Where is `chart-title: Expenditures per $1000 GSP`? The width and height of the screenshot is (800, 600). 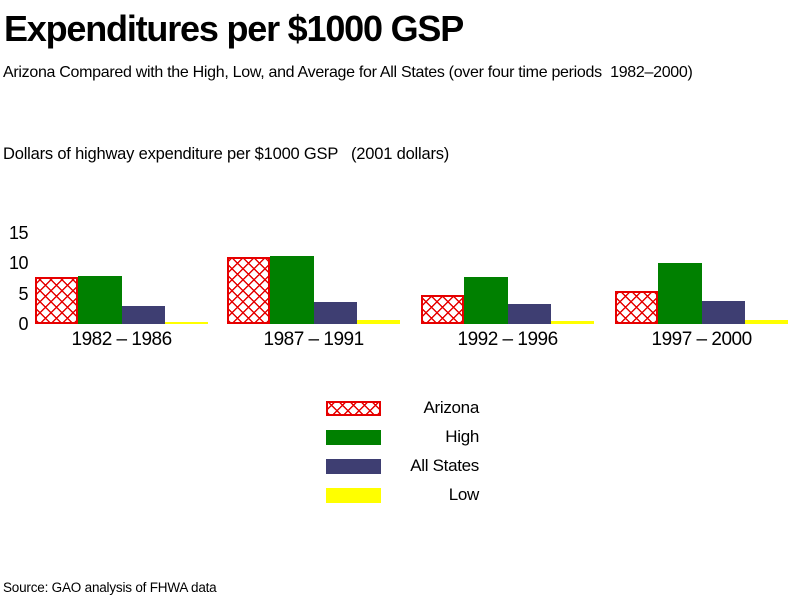
chart-title: Expenditures per $1000 GSP is located at coordinates (234, 28).